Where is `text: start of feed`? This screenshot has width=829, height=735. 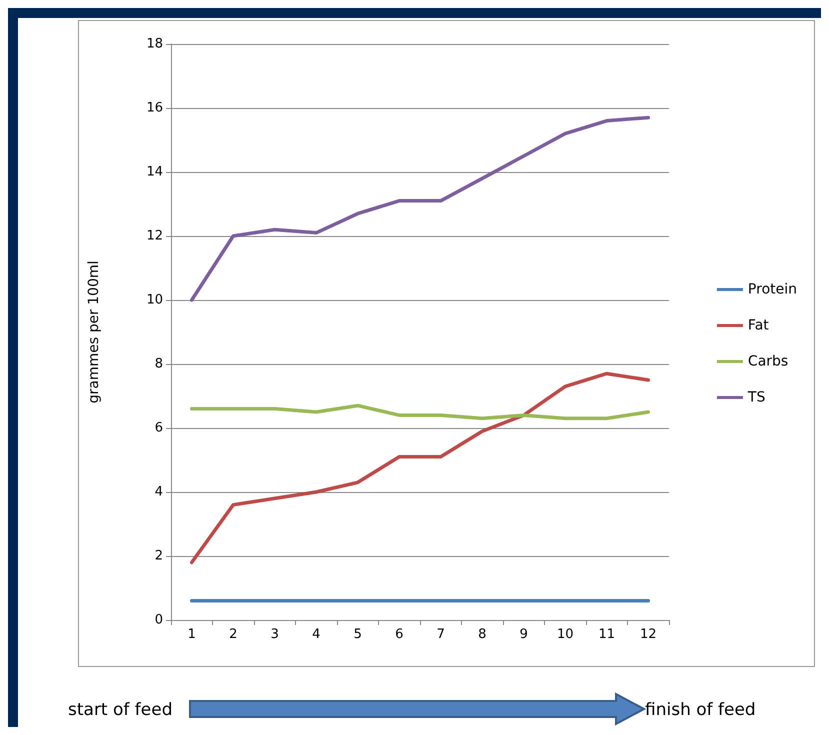
text: start of feed is located at coordinates (120, 710).